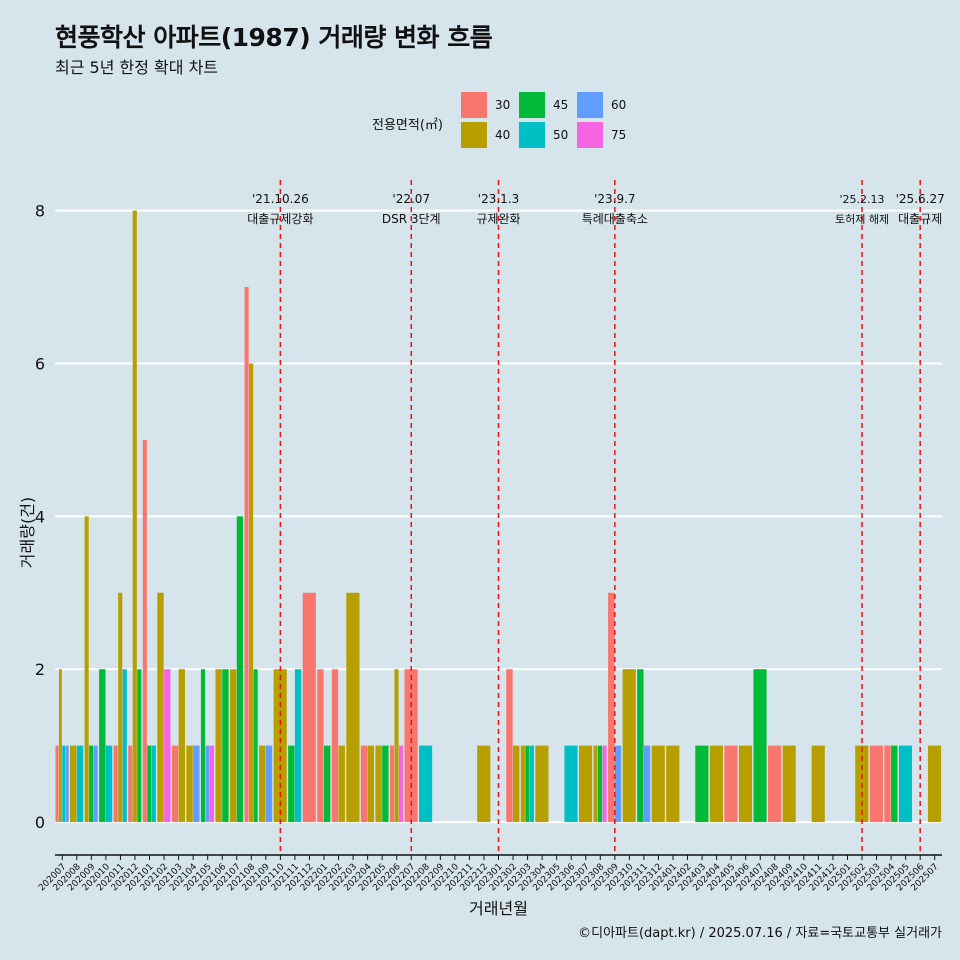 The width and height of the screenshot is (960, 960). Describe the element at coordinates (27, 532) in the screenshot. I see `y-axis-title: 거래량(건)` at that location.